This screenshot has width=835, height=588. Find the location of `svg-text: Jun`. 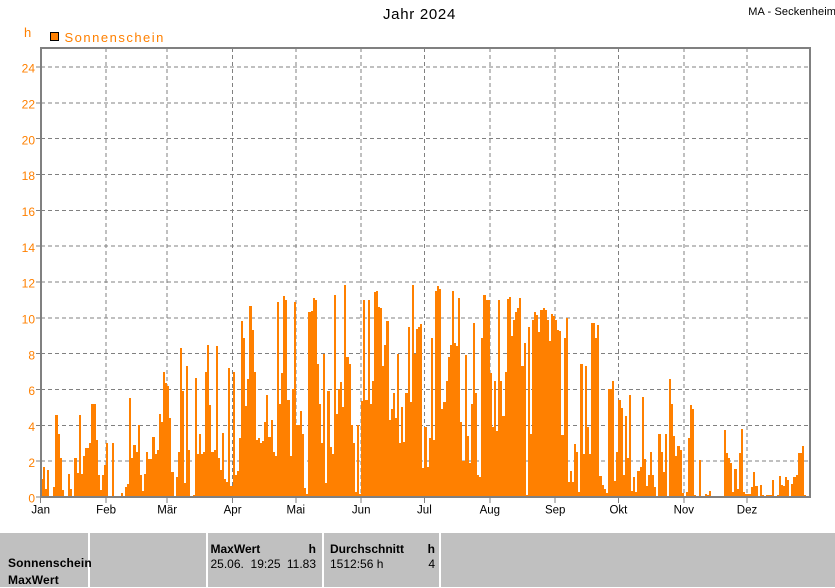

svg-text: Jun is located at coordinates (361, 511).